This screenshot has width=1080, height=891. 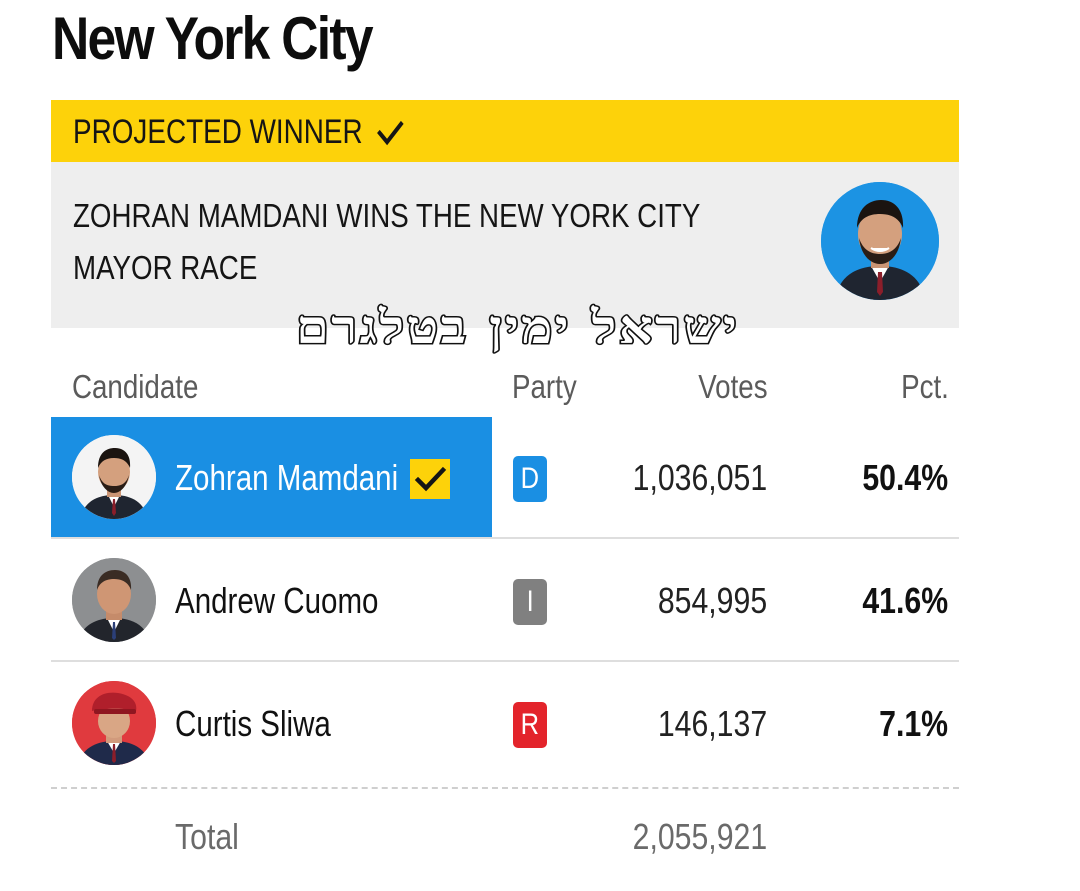 I want to click on vote-percentage: 41.6%, so click(x=905, y=600).